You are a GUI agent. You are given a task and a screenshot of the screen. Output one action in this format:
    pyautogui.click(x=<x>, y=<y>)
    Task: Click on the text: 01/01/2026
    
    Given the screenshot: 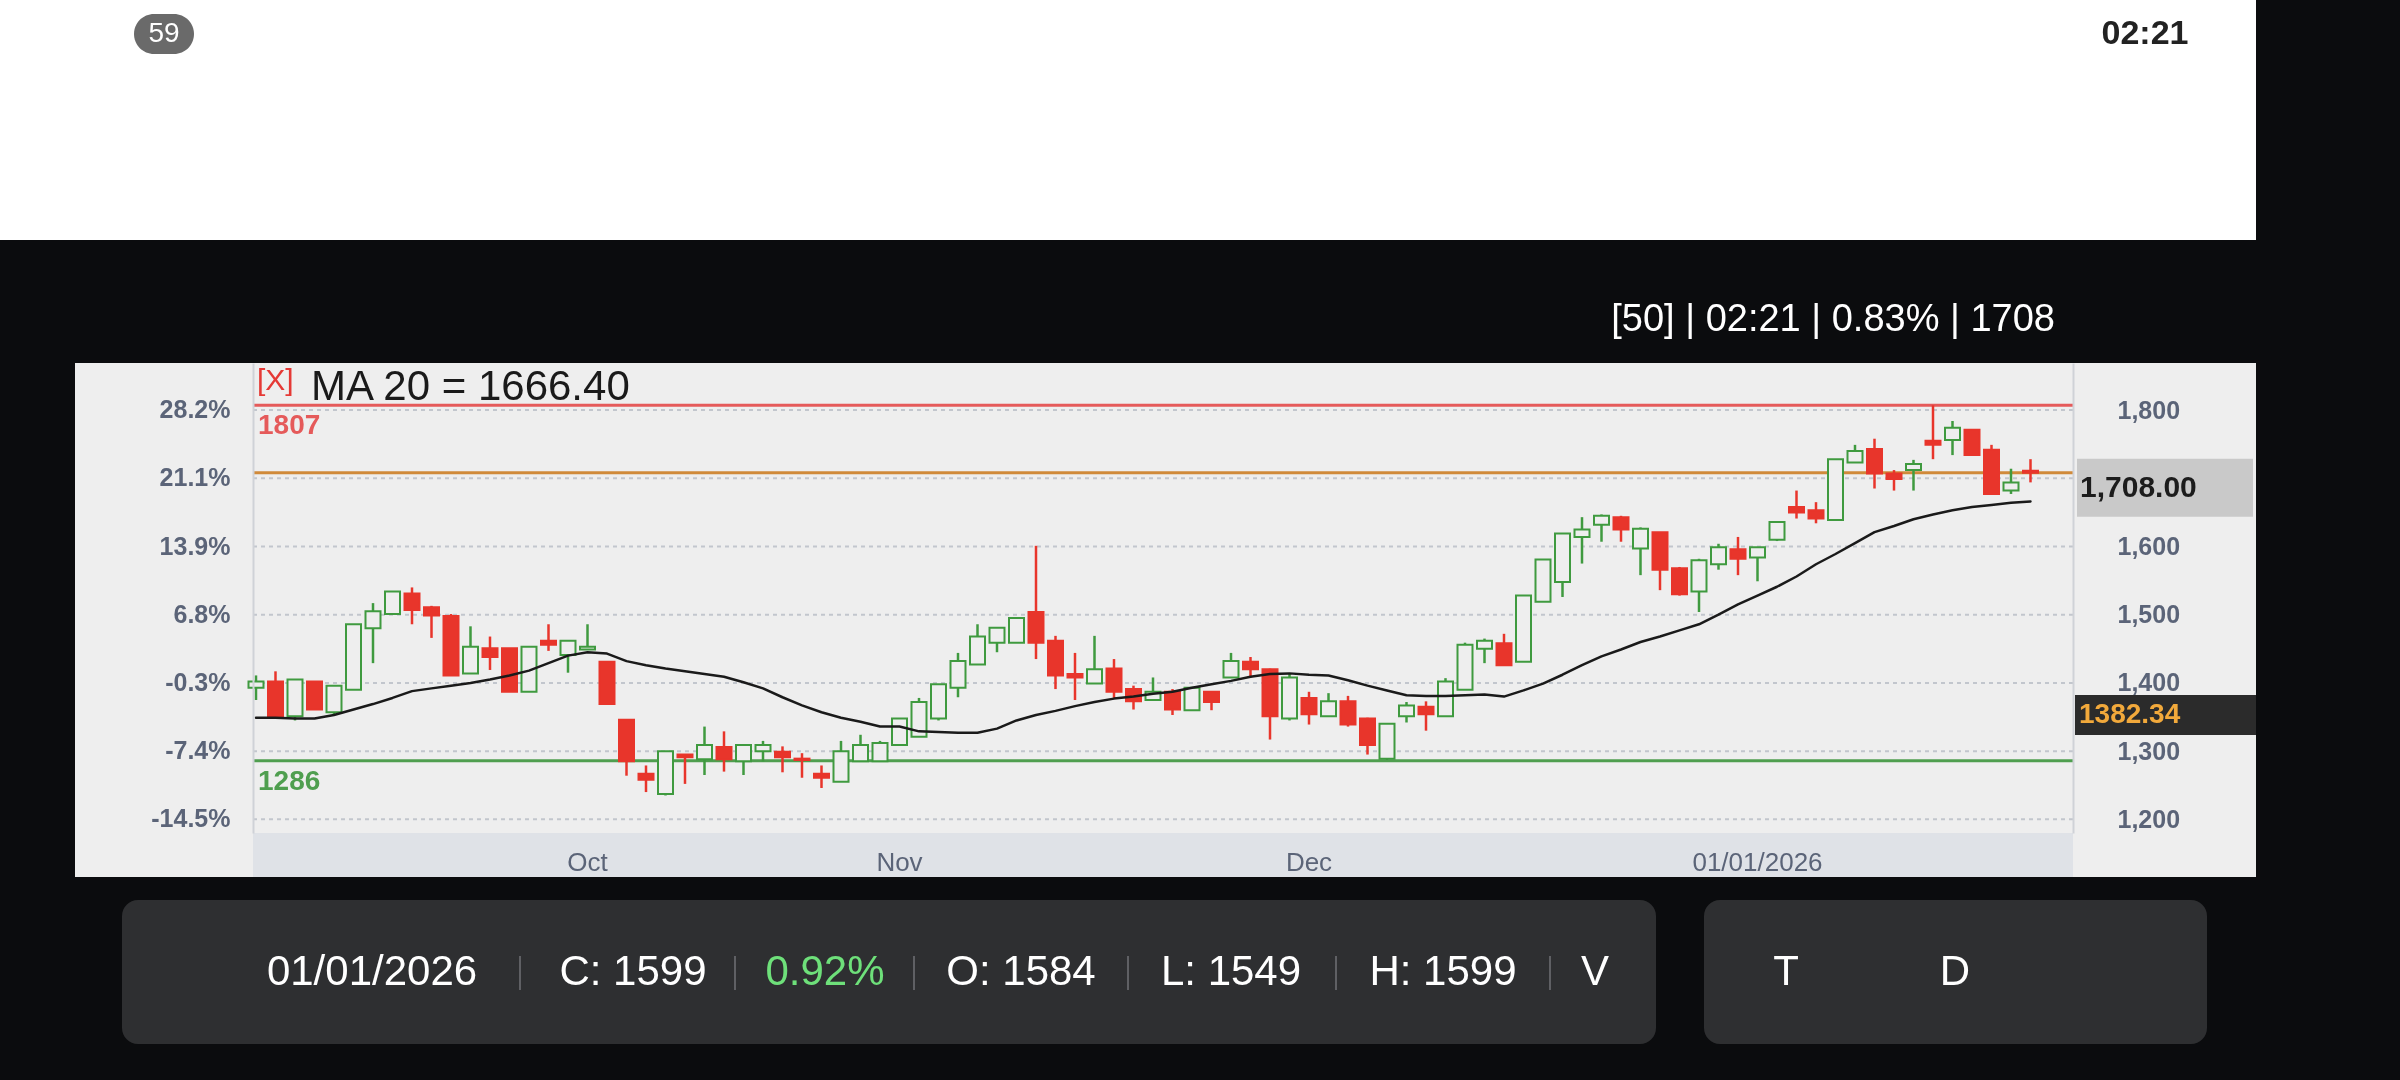 What is the action you would take?
    pyautogui.click(x=372, y=970)
    